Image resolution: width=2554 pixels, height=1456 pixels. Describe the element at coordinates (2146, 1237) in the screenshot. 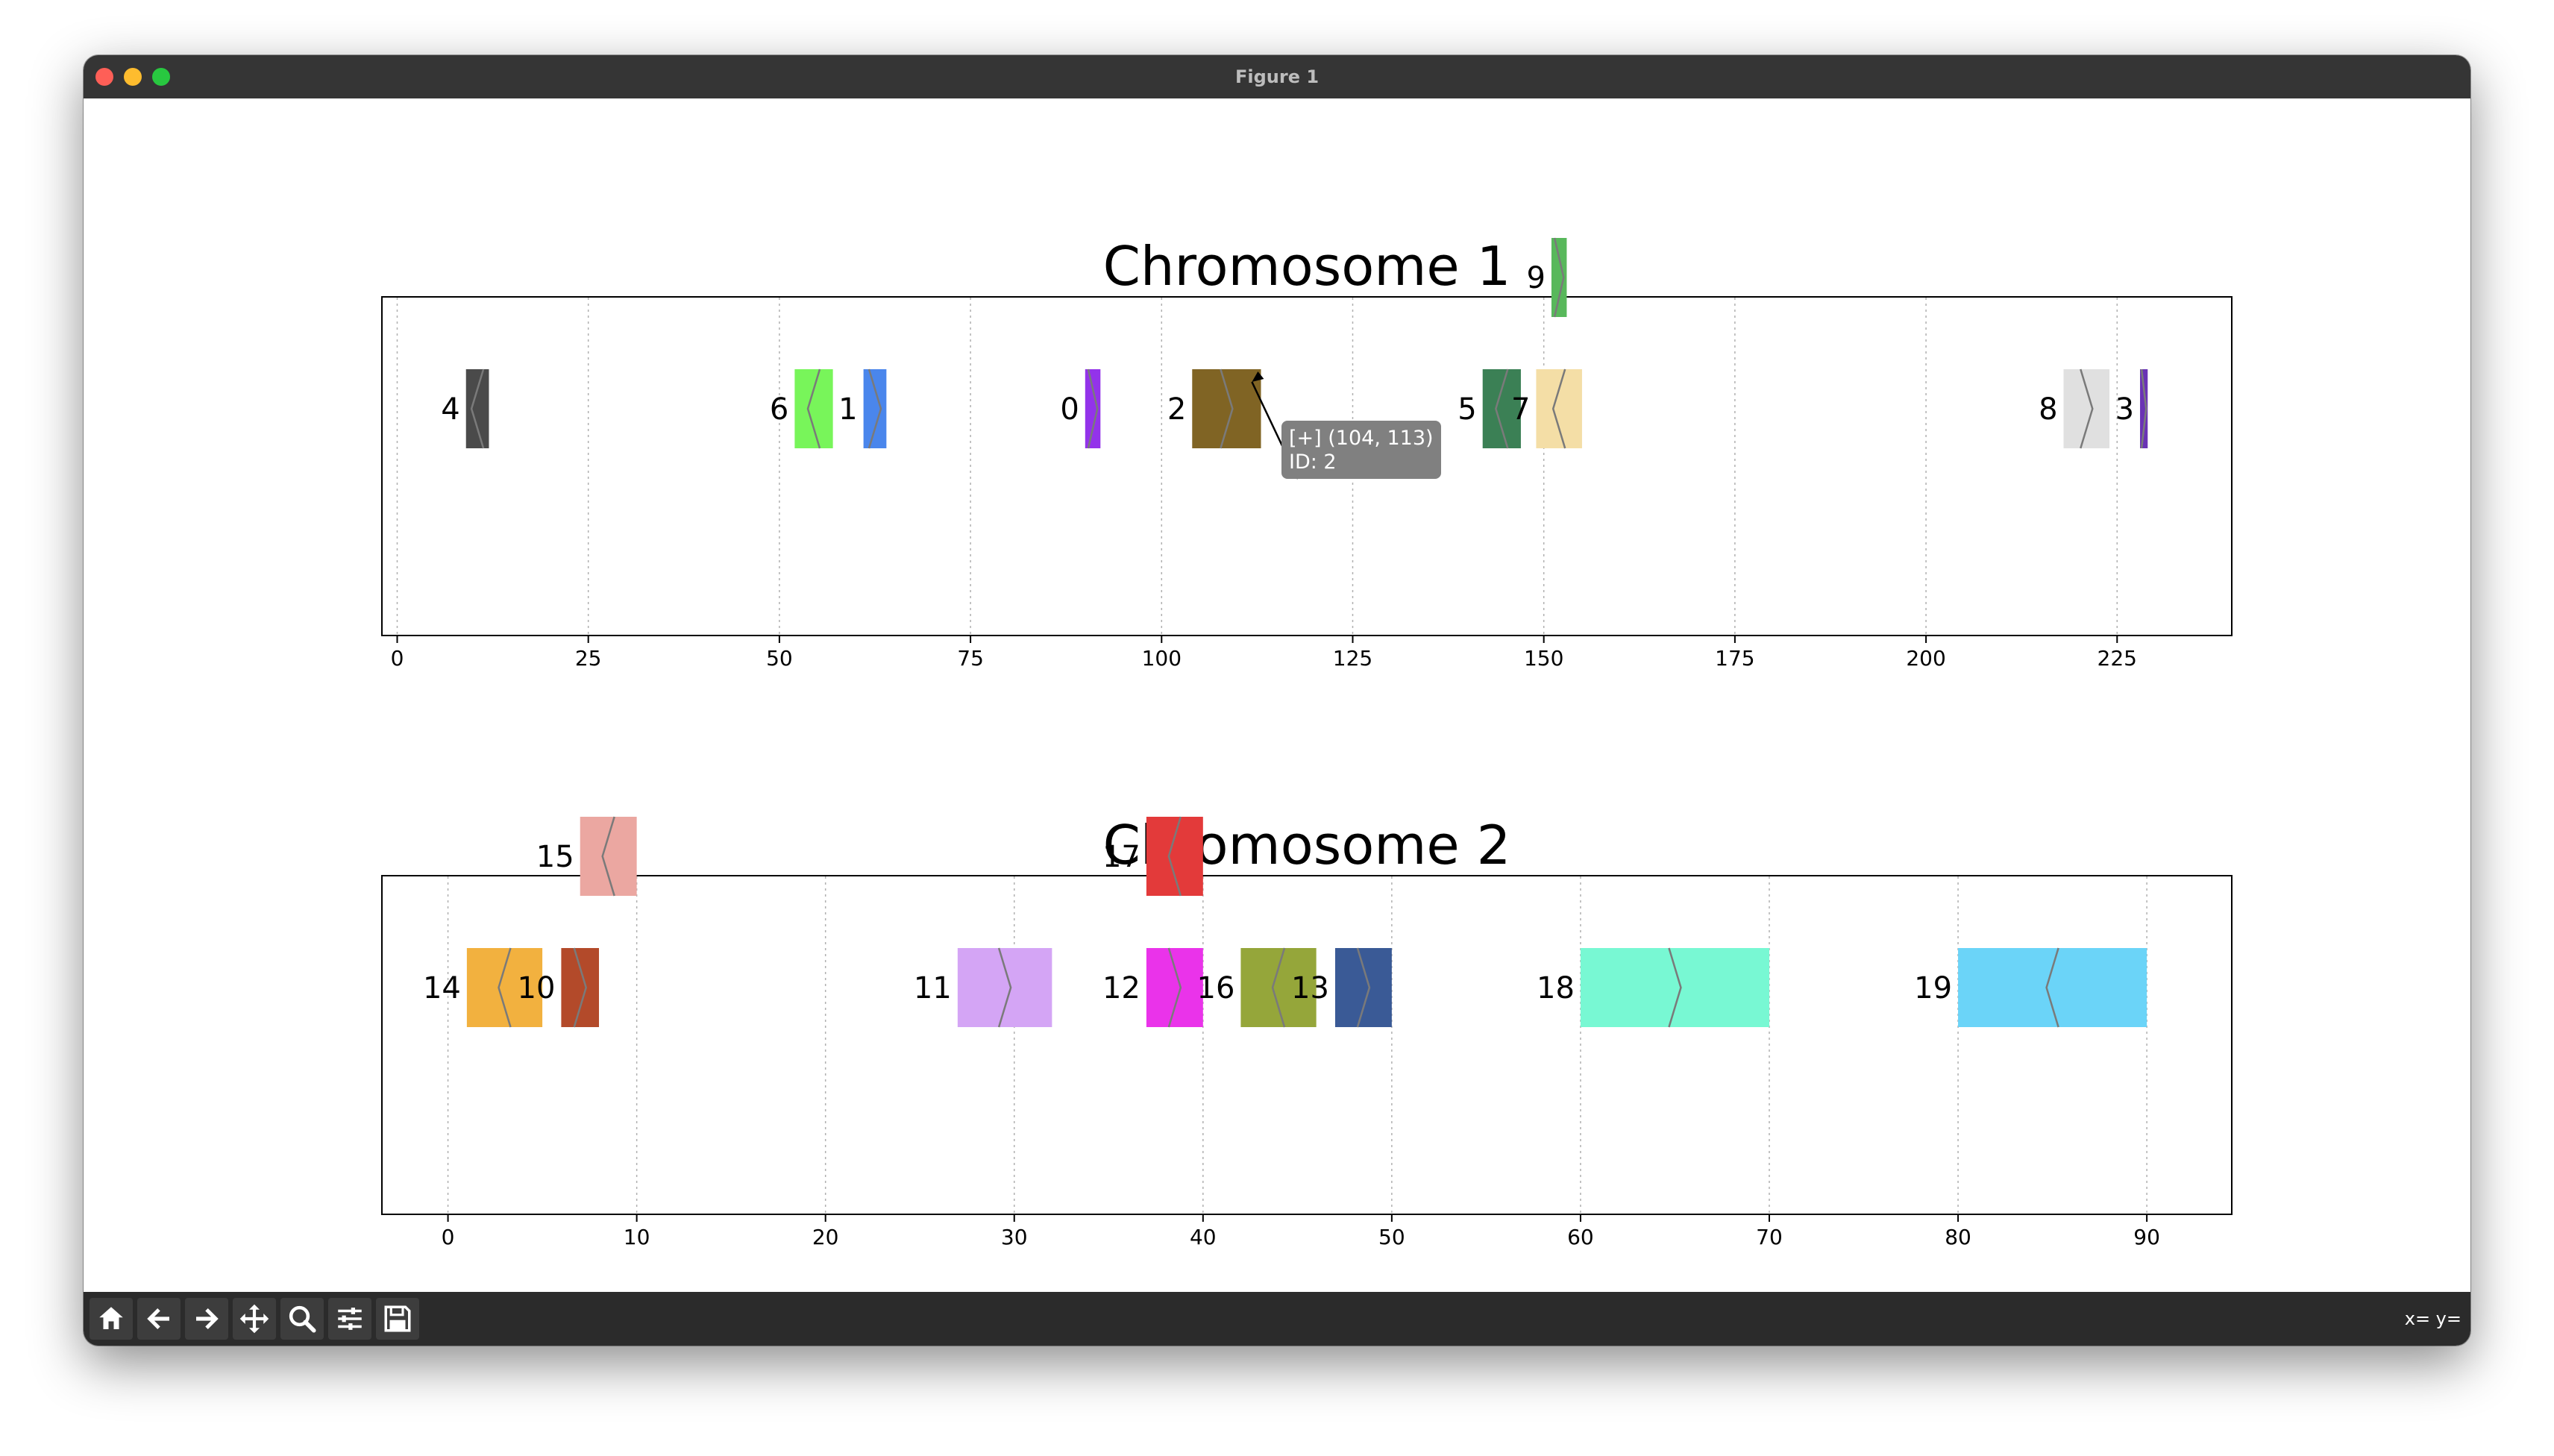

I see `panel2-tick-label: 90` at that location.